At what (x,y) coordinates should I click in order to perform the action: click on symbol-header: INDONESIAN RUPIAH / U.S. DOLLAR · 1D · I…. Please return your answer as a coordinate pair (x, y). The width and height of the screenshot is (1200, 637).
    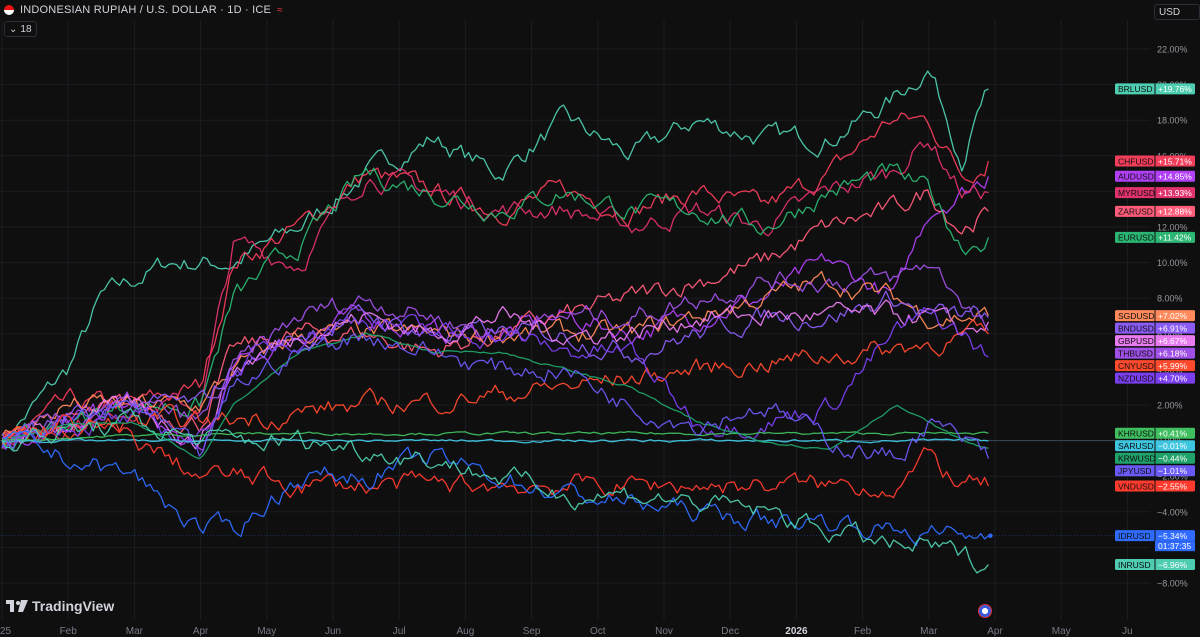
    Looking at the image, I should click on (143, 10).